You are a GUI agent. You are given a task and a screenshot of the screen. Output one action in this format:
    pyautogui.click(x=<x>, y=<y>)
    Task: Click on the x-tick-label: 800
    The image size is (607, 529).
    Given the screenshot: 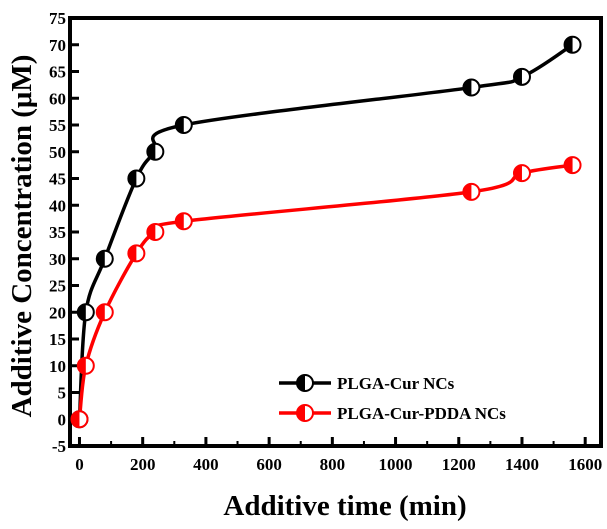 What is the action you would take?
    pyautogui.click(x=333, y=464)
    